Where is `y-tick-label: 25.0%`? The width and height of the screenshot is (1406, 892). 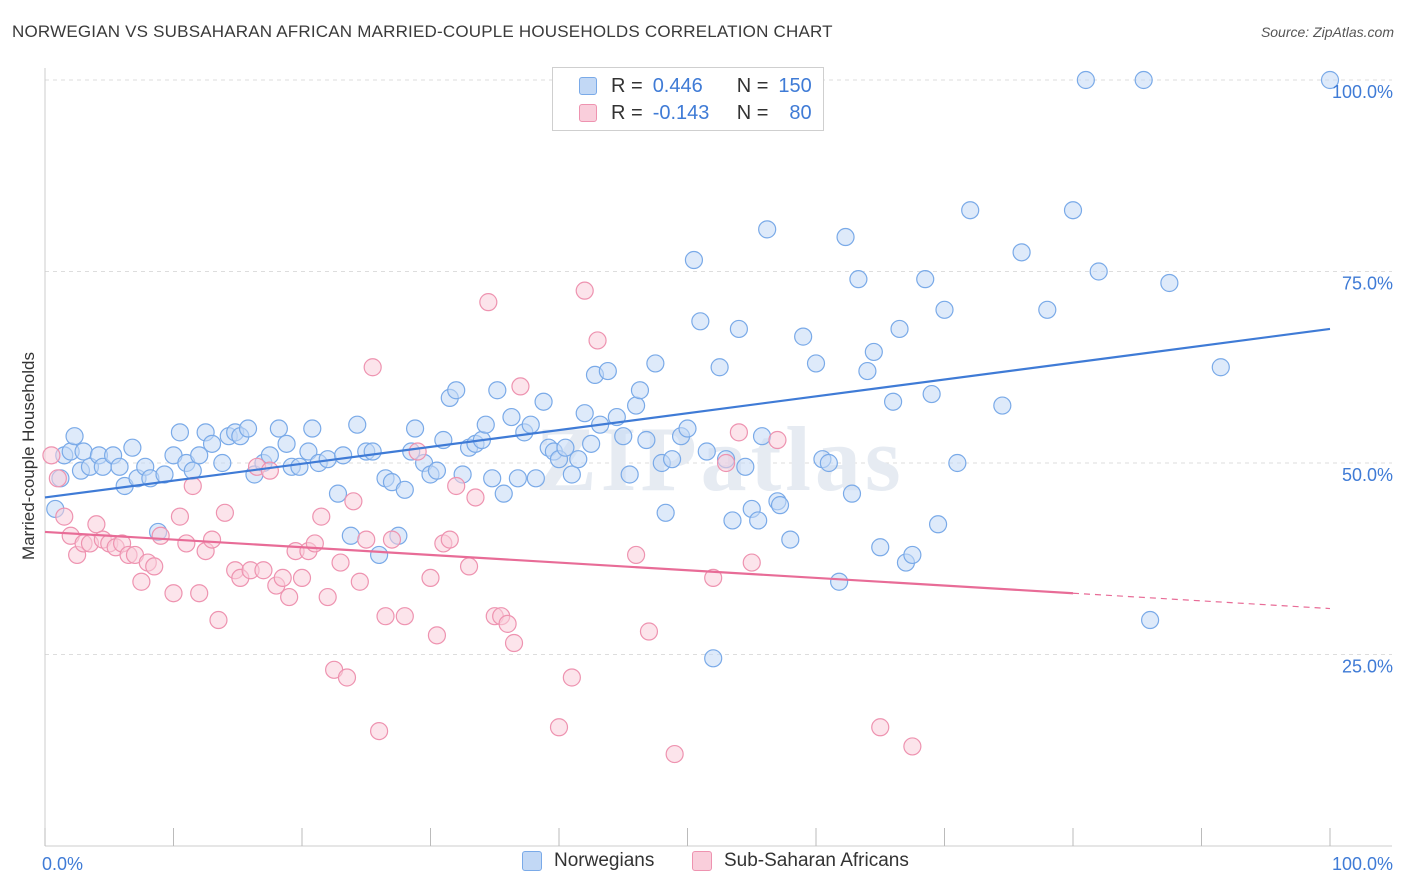
y-tick-label: 25.0% is located at coordinates (1367, 667).